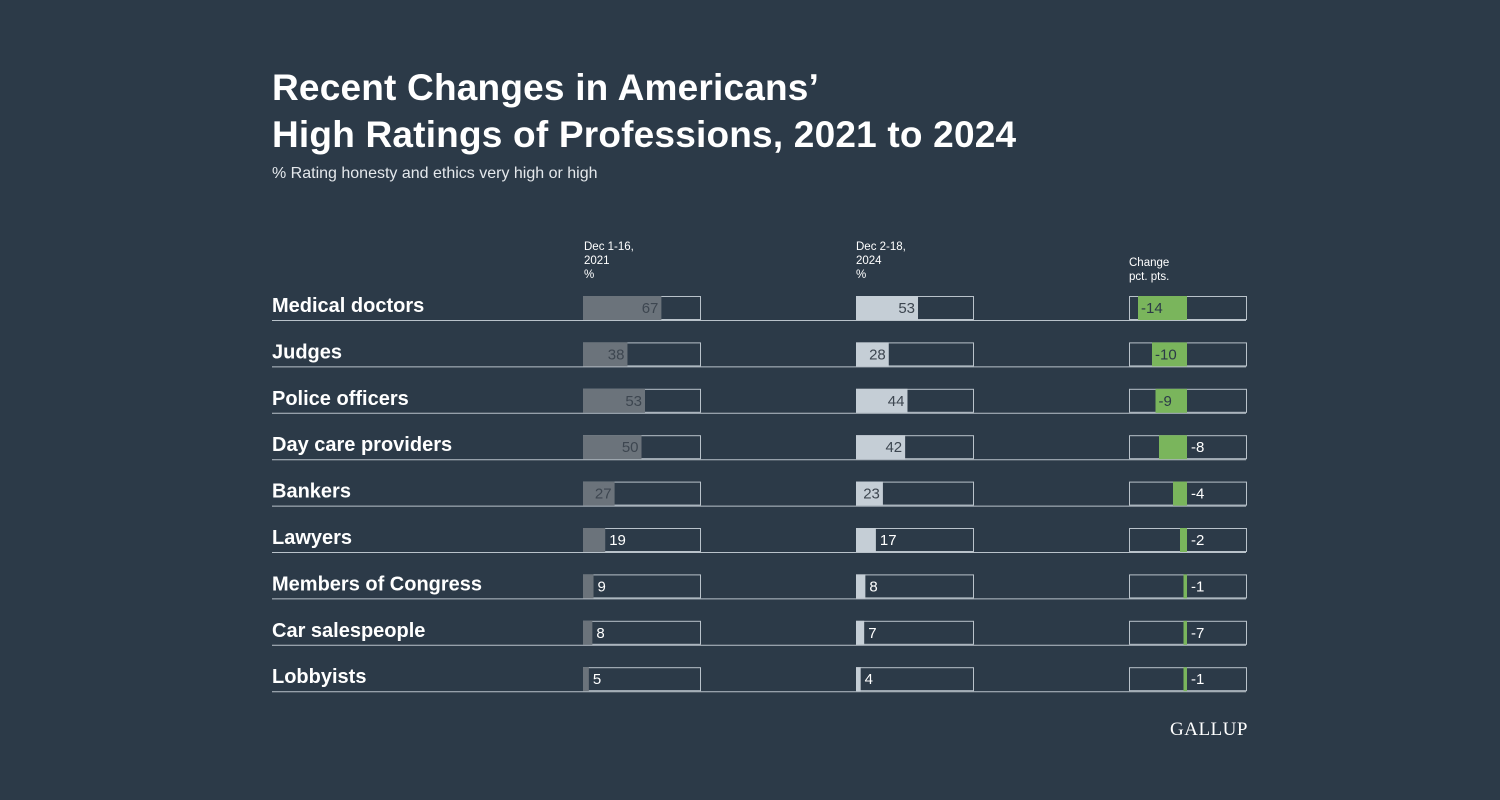 This screenshot has width=1500, height=800. What do you see at coordinates (1165, 401) in the screenshot?
I see `value-label-change: -9` at bounding box center [1165, 401].